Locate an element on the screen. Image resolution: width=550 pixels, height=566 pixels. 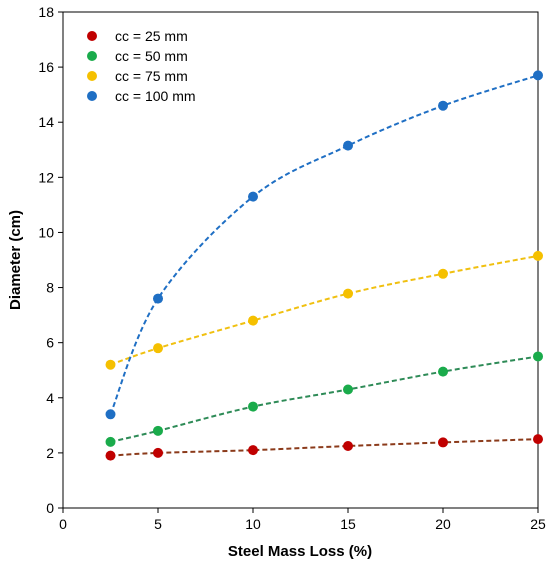
x-tick-label: 5 is located at coordinates (158, 524).